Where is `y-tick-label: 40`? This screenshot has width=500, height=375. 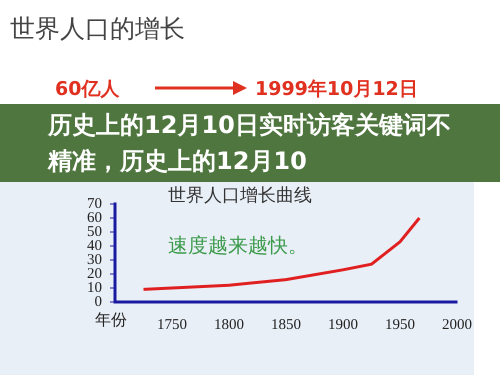
y-tick-label: 40 is located at coordinates (94, 246).